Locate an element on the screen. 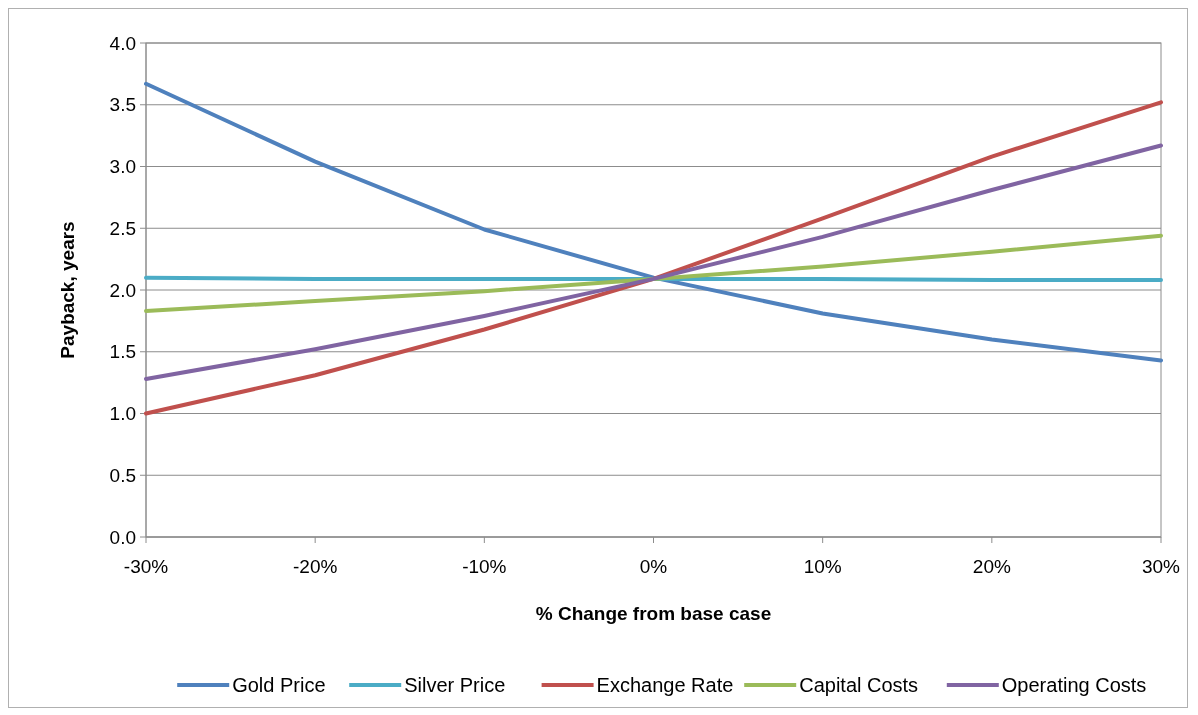  legend-label: Operating Costs is located at coordinates (1074, 685).